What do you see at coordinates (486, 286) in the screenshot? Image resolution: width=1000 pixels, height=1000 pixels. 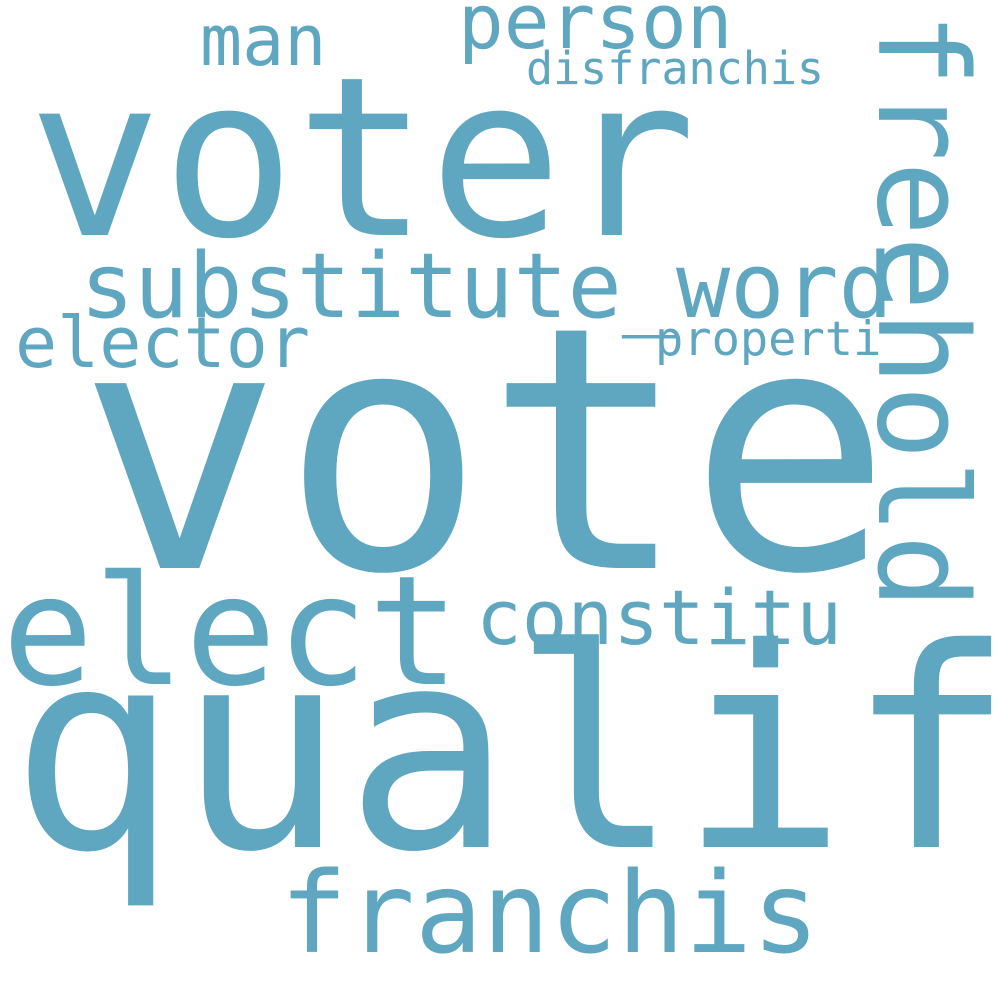 I see `word-substitute-word: substitute_word` at bounding box center [486, 286].